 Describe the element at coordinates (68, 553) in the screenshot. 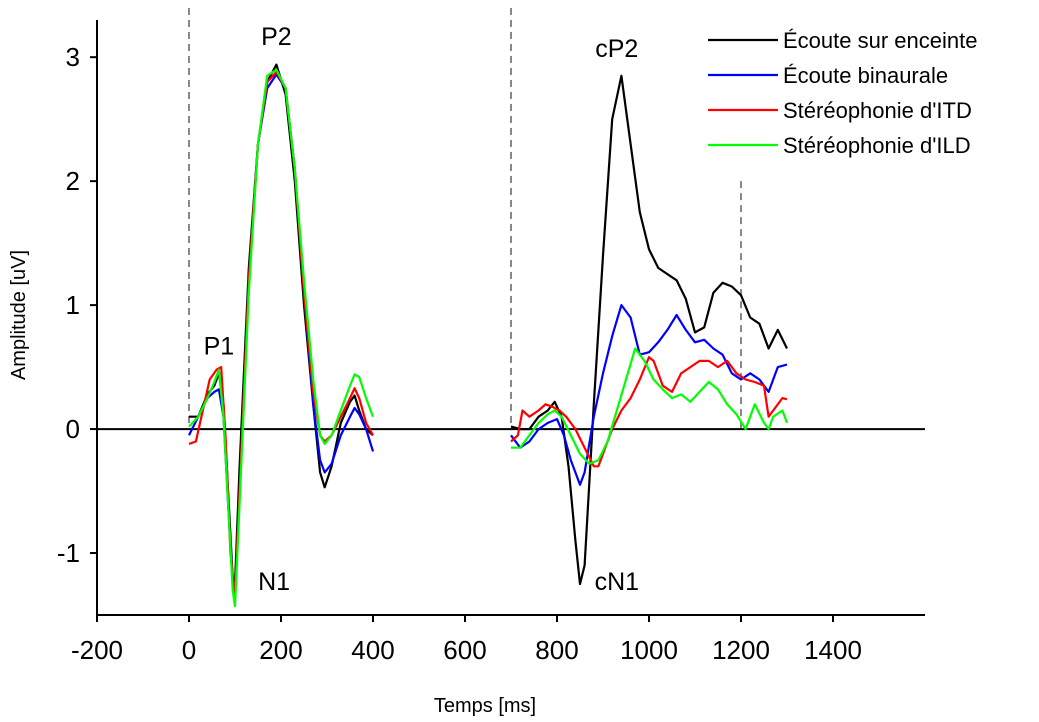

I see `y-tick-label: -1` at that location.